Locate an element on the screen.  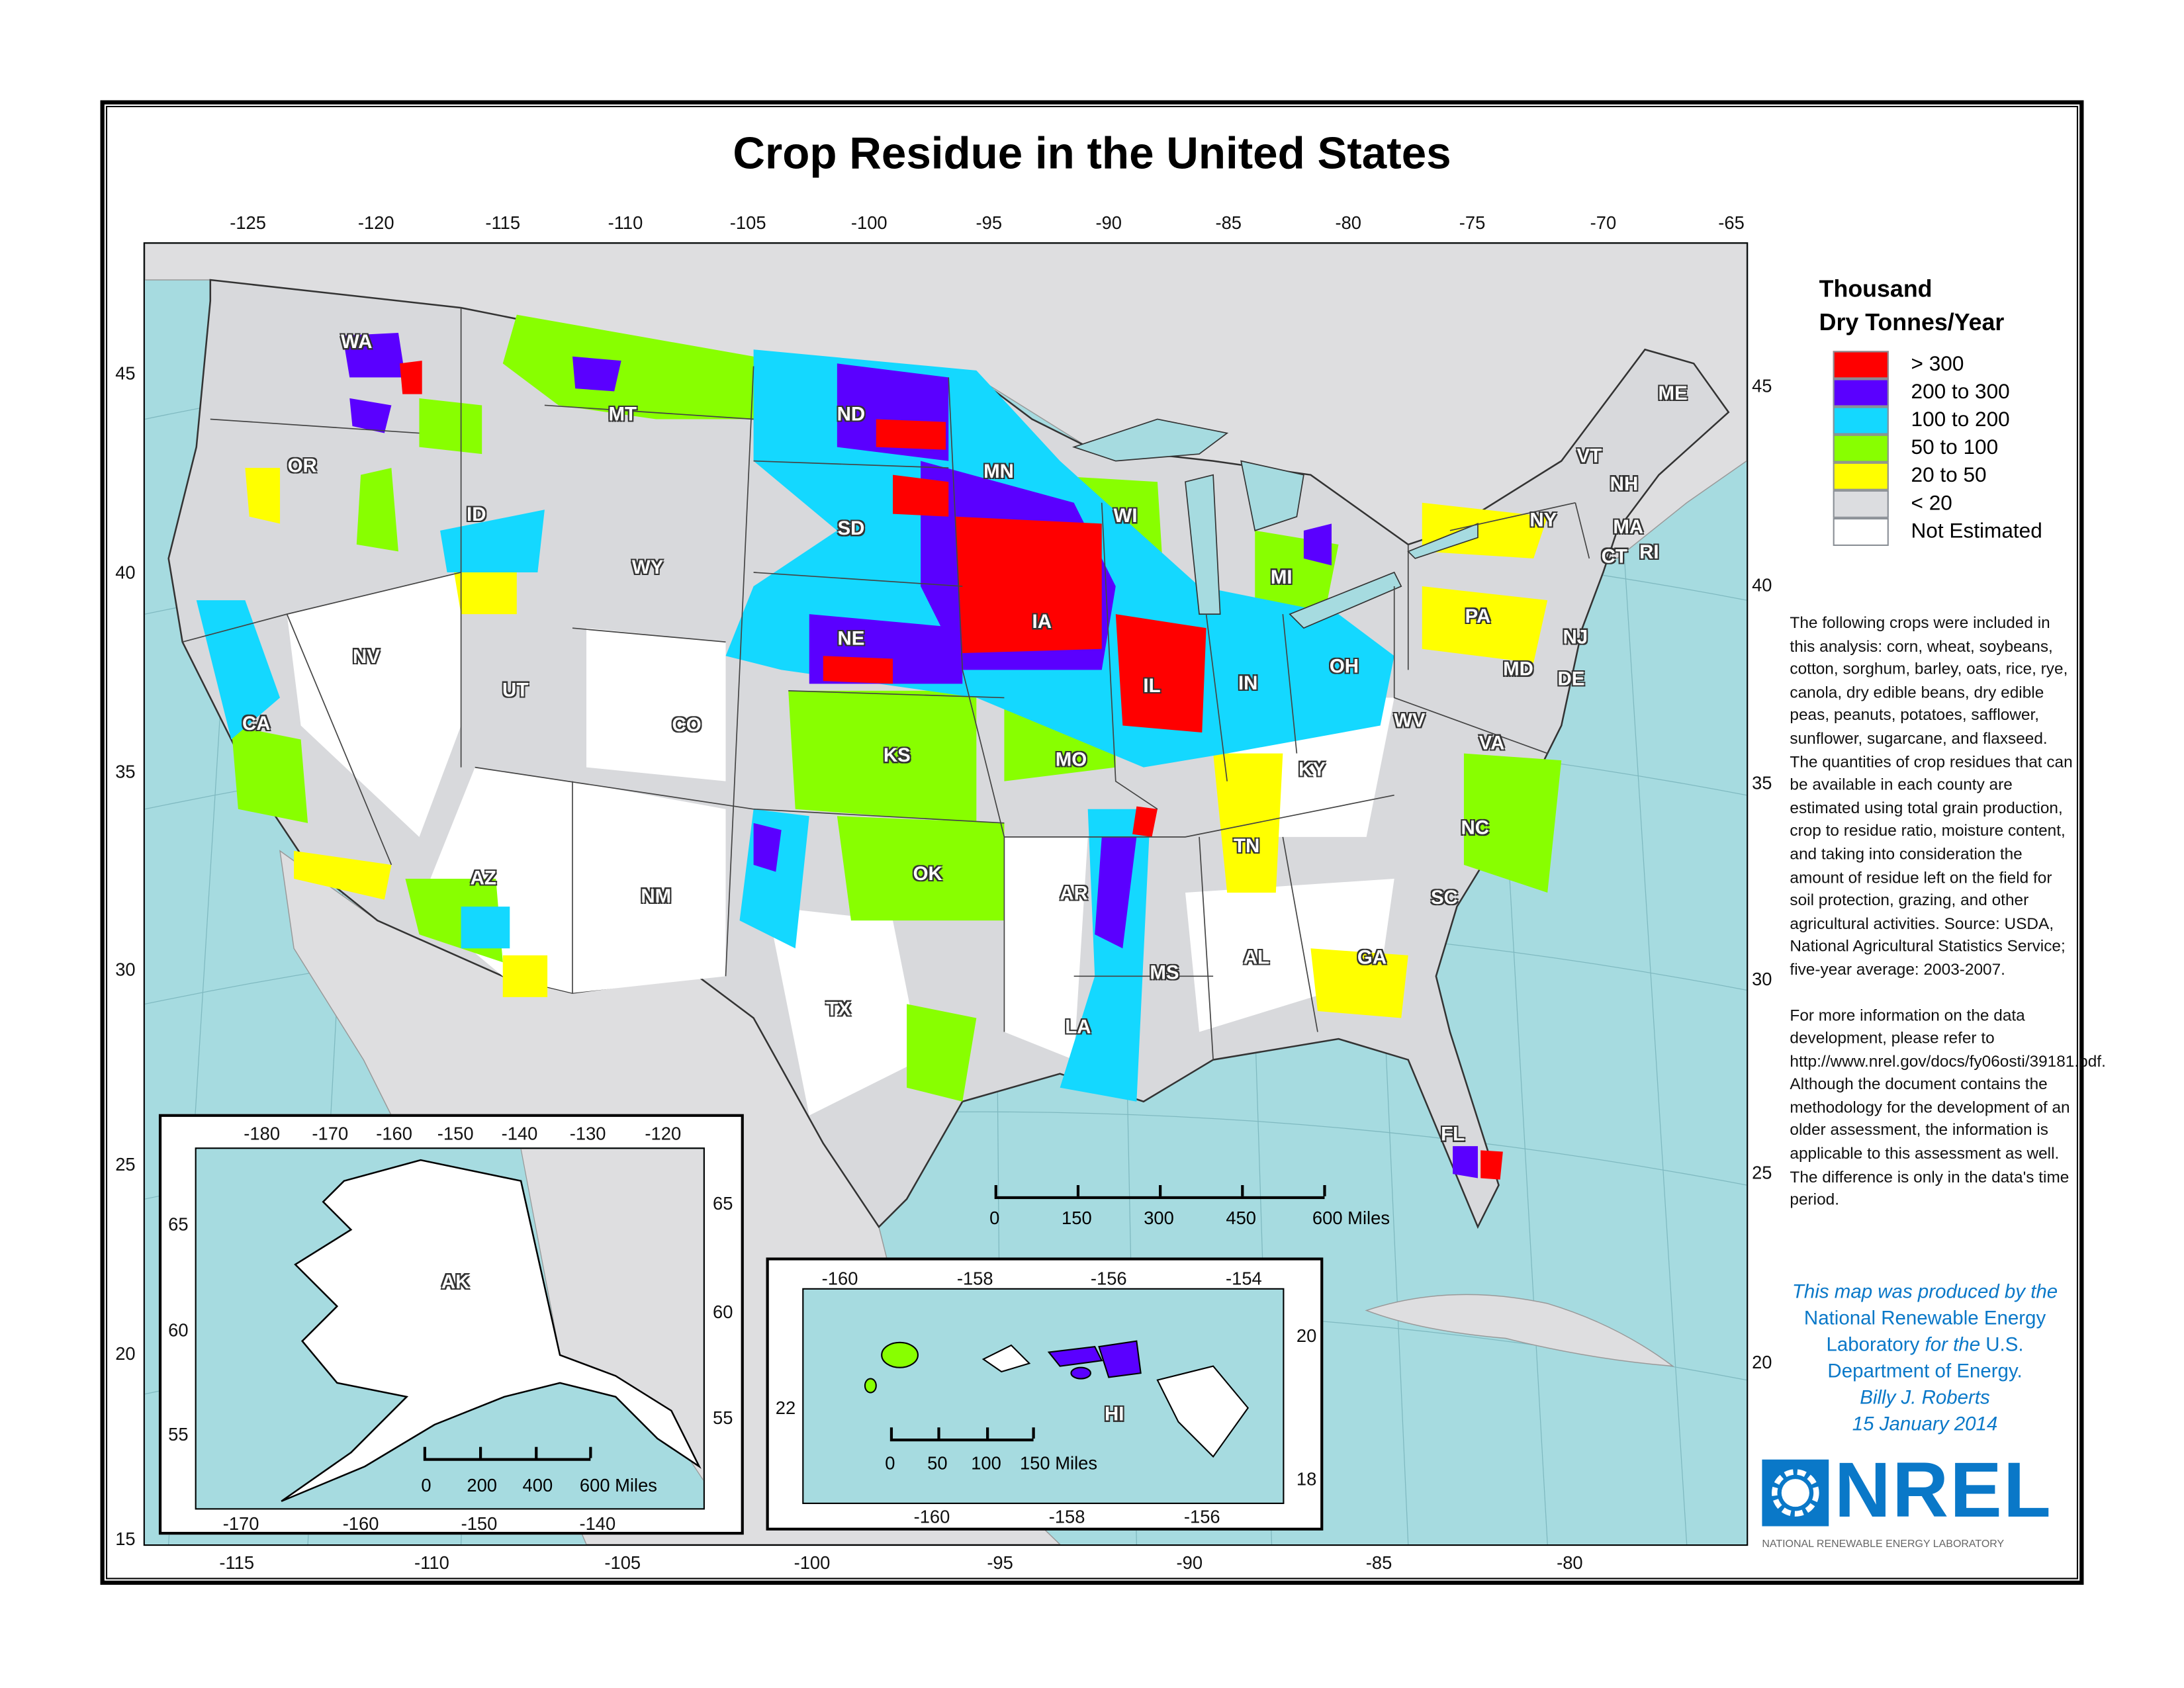
state-label-ky: KY is located at coordinates (1312, 768).